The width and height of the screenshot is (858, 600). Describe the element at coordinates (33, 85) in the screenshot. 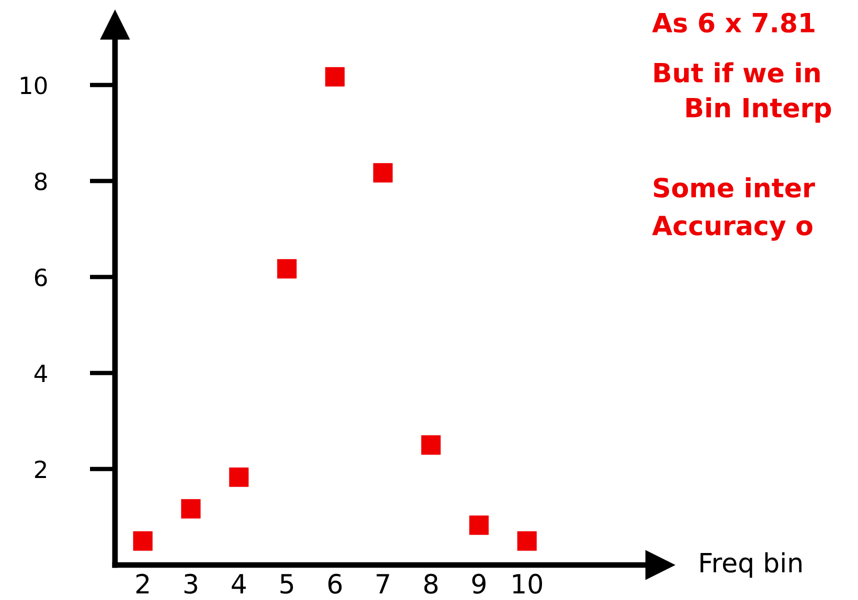

I see `y-tick-label: 10` at that location.